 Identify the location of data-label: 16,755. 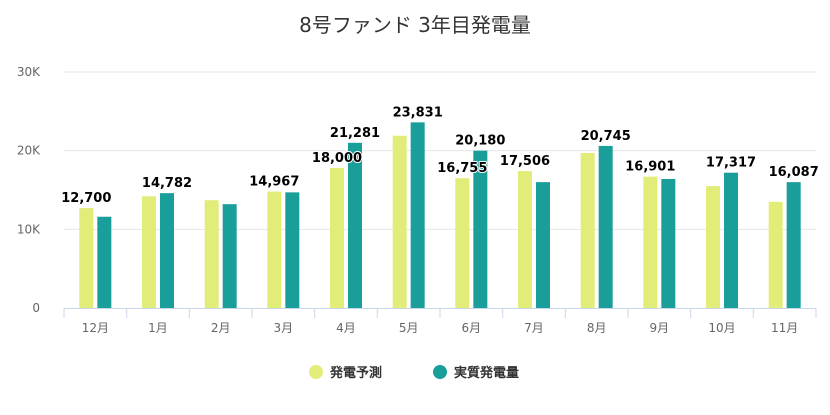
(462, 168).